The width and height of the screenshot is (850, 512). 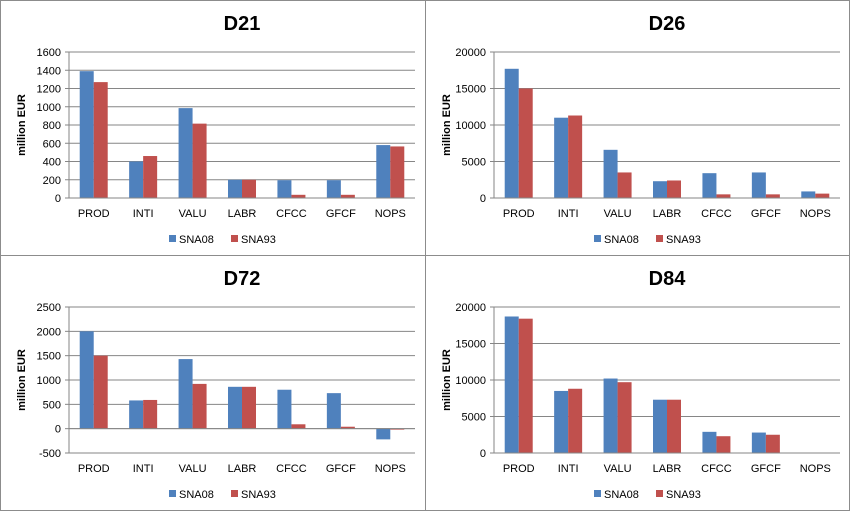 I want to click on bar-sna93-inti, so click(x=150, y=177).